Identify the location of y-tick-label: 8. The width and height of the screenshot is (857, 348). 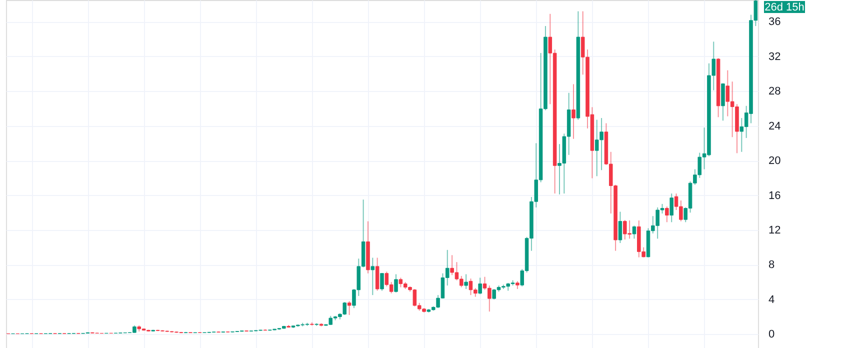
(771, 265).